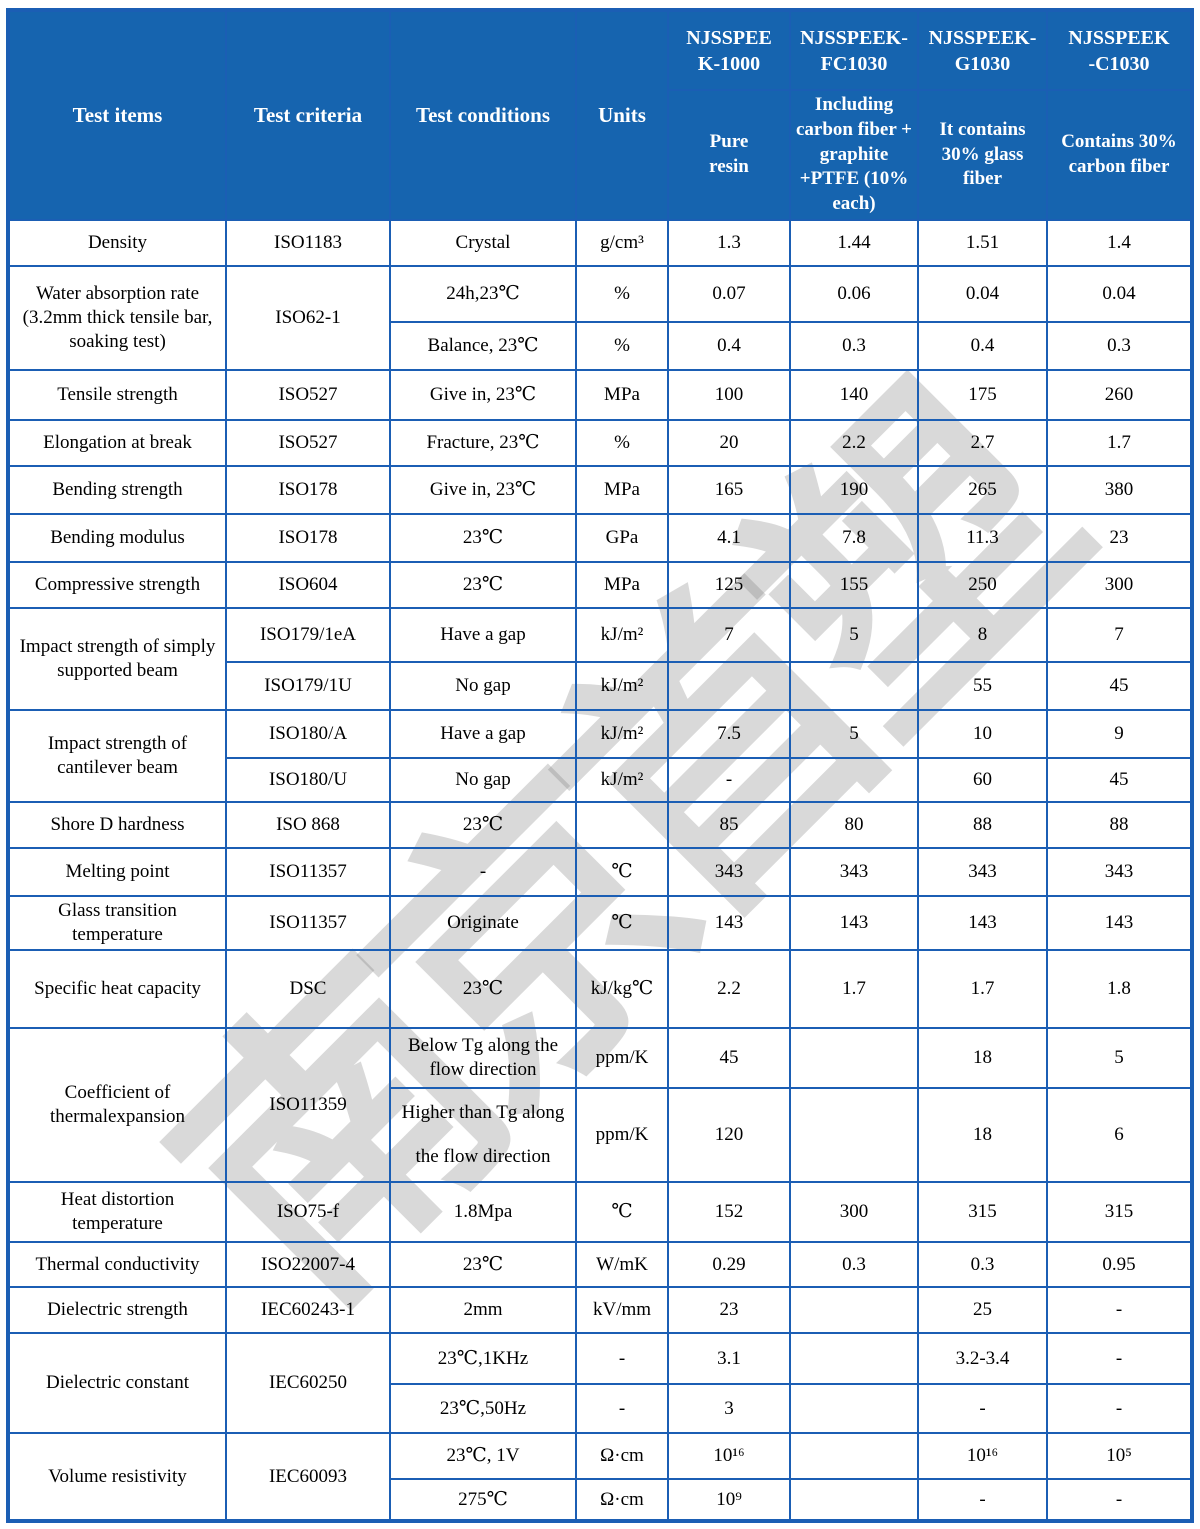  I want to click on cell-value: 3, so click(729, 1408).